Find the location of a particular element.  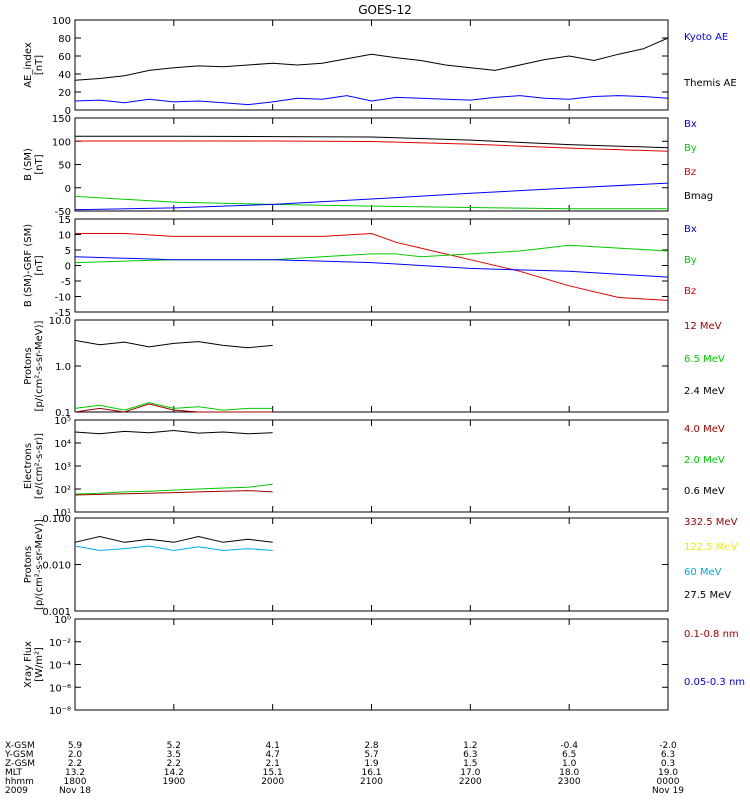

y-tick-label: 1.0 is located at coordinates (63, 367).